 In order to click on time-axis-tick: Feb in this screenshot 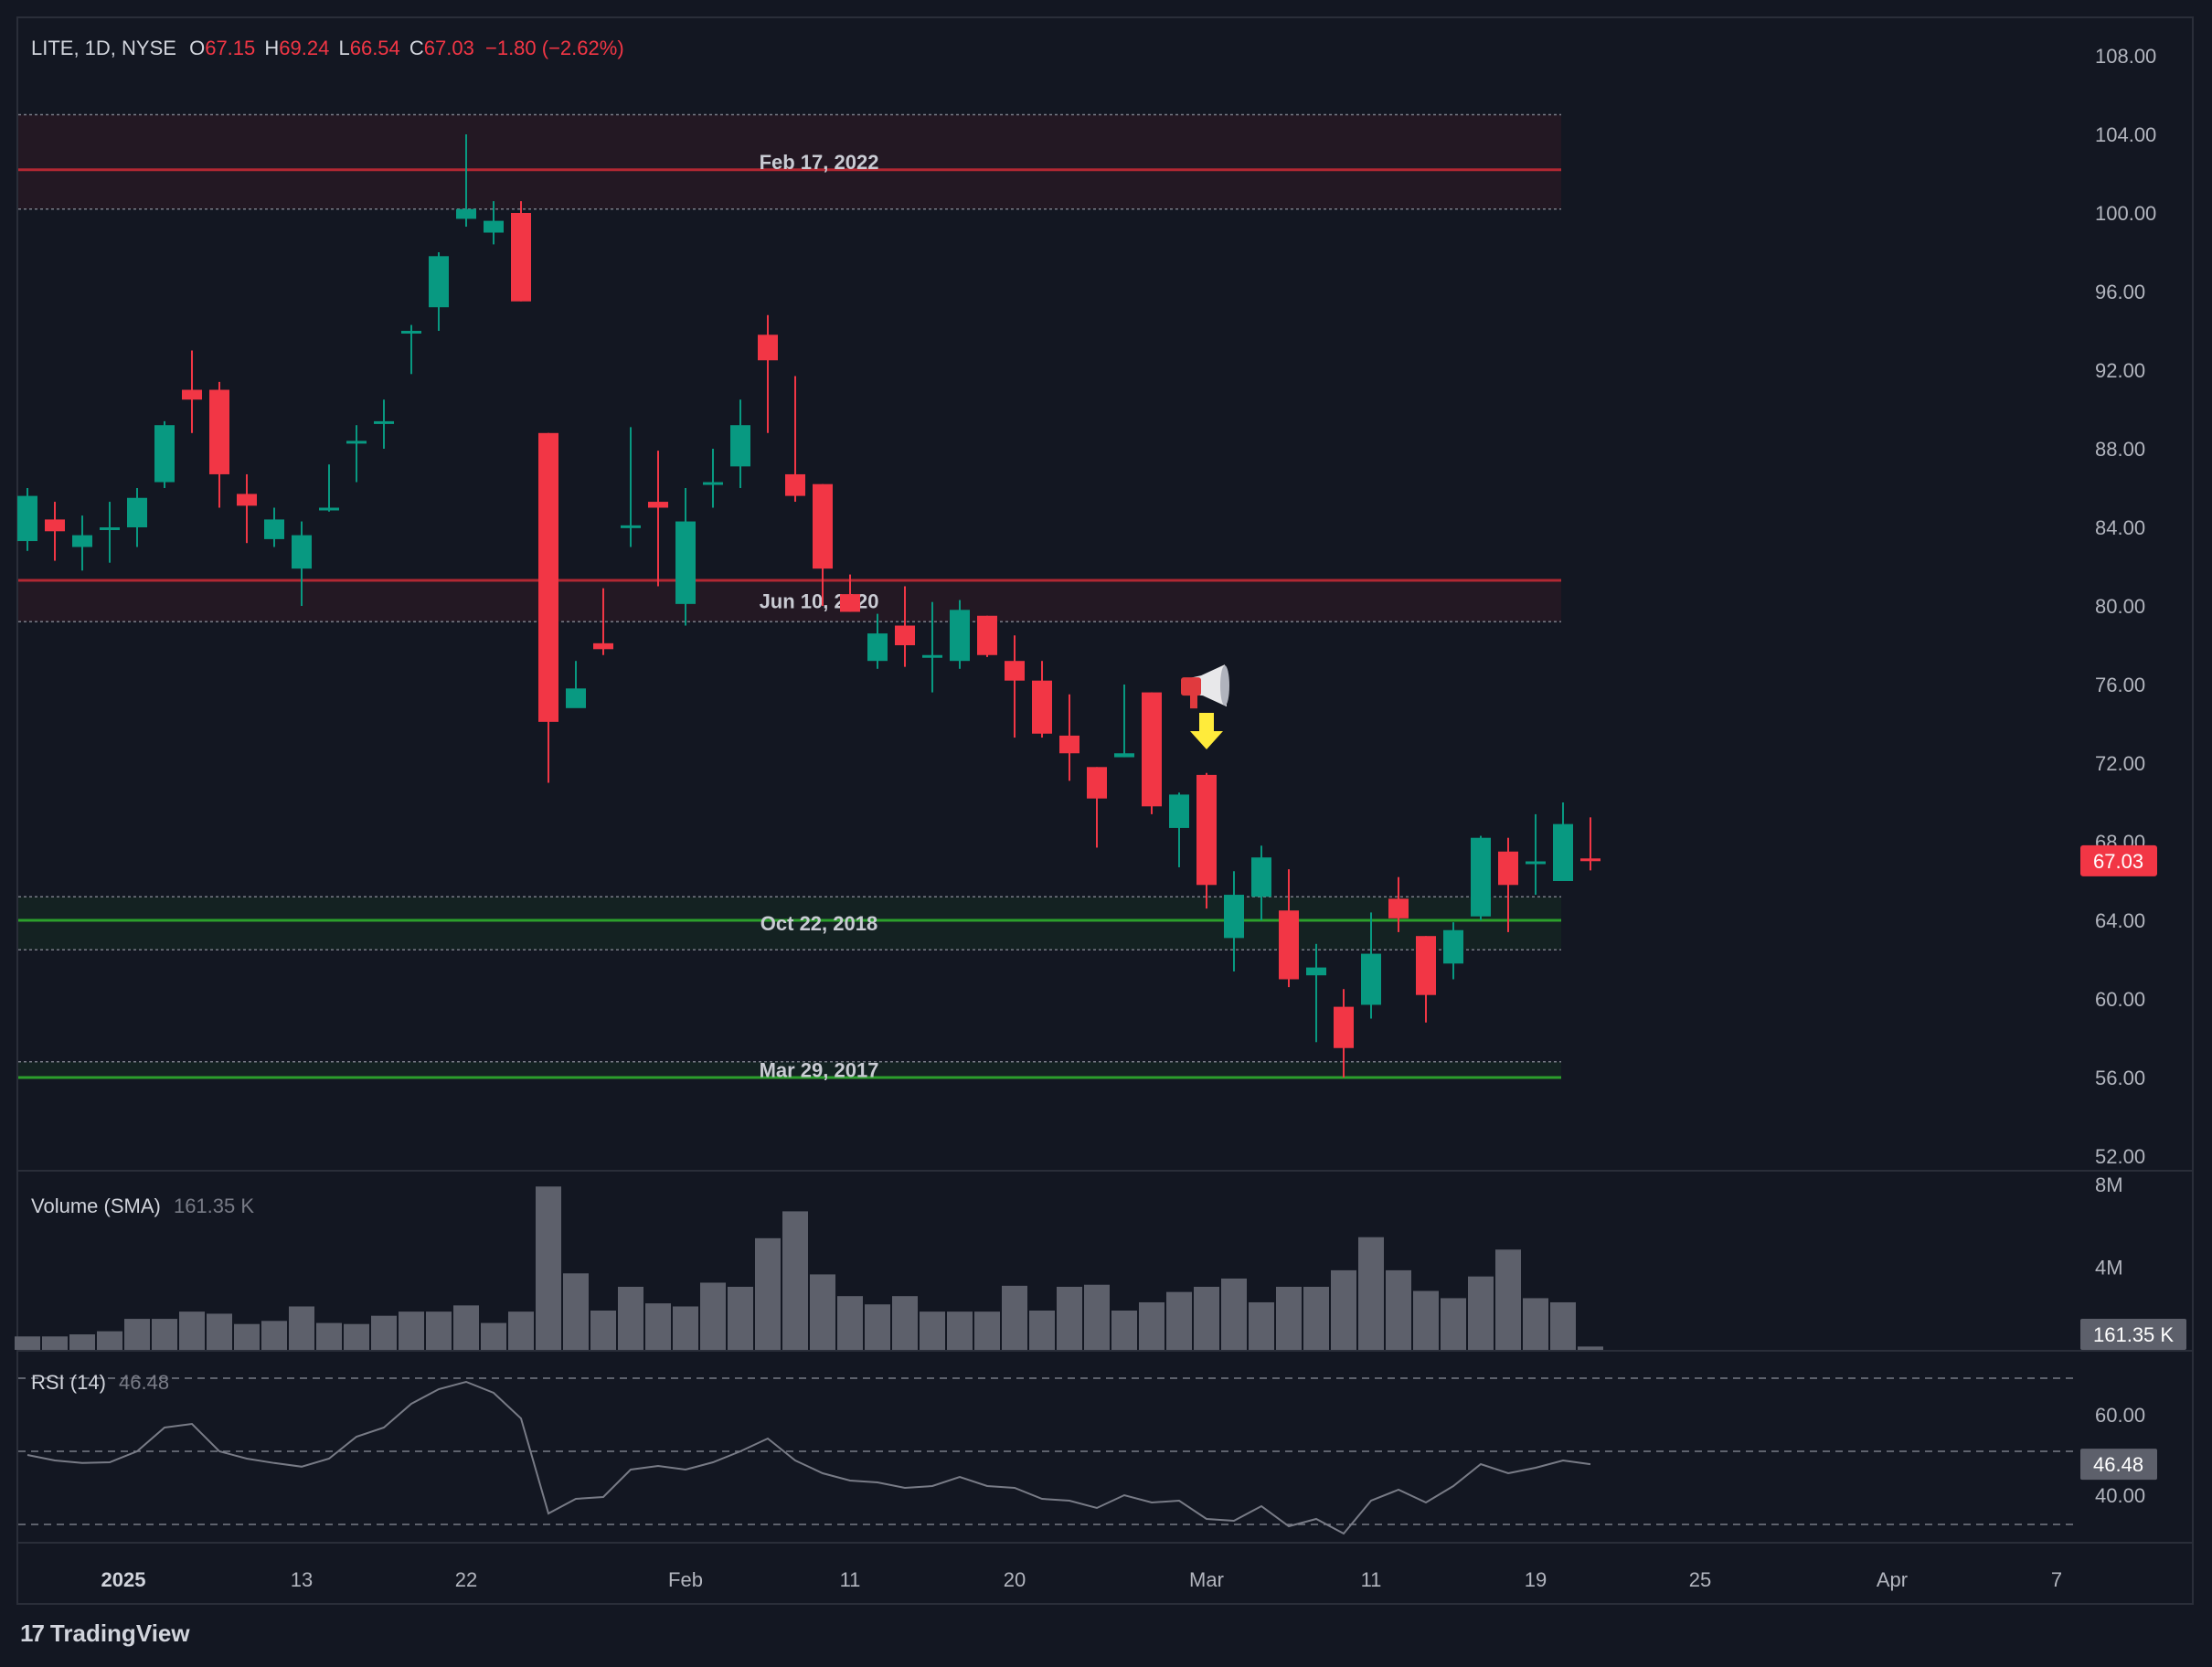, I will do `click(685, 1579)`.